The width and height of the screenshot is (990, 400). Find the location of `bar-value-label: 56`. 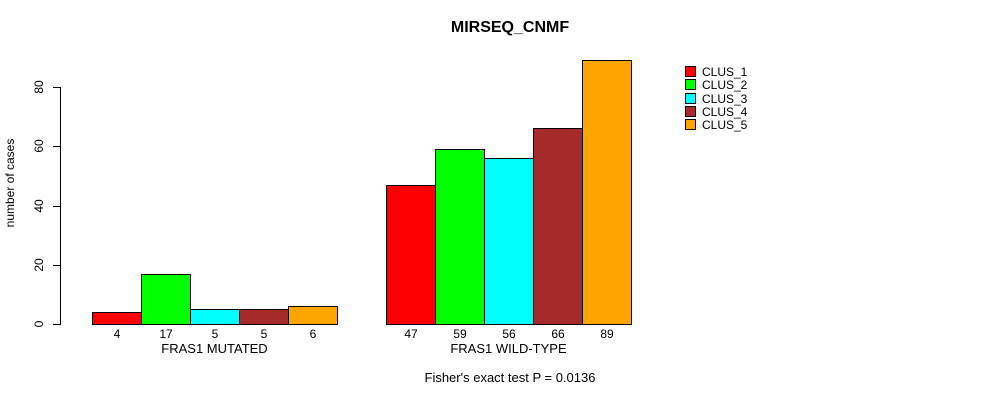

bar-value-label: 56 is located at coordinates (509, 334).